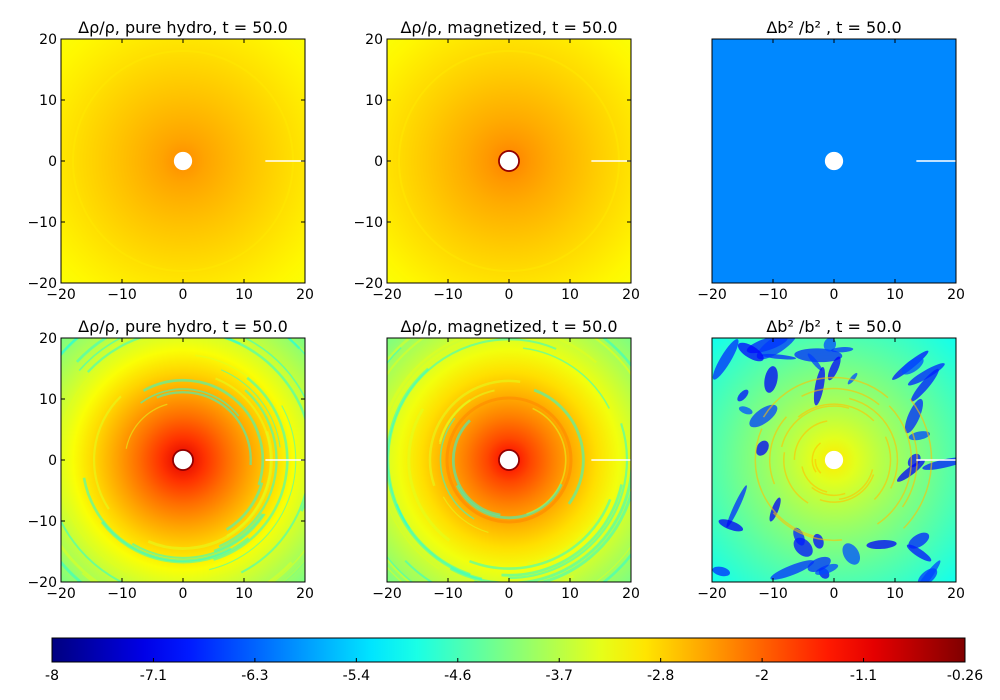 This screenshot has width=1000, height=700. What do you see at coordinates (863, 676) in the screenshot?
I see `colorbar-tick-label: -1.1` at bounding box center [863, 676].